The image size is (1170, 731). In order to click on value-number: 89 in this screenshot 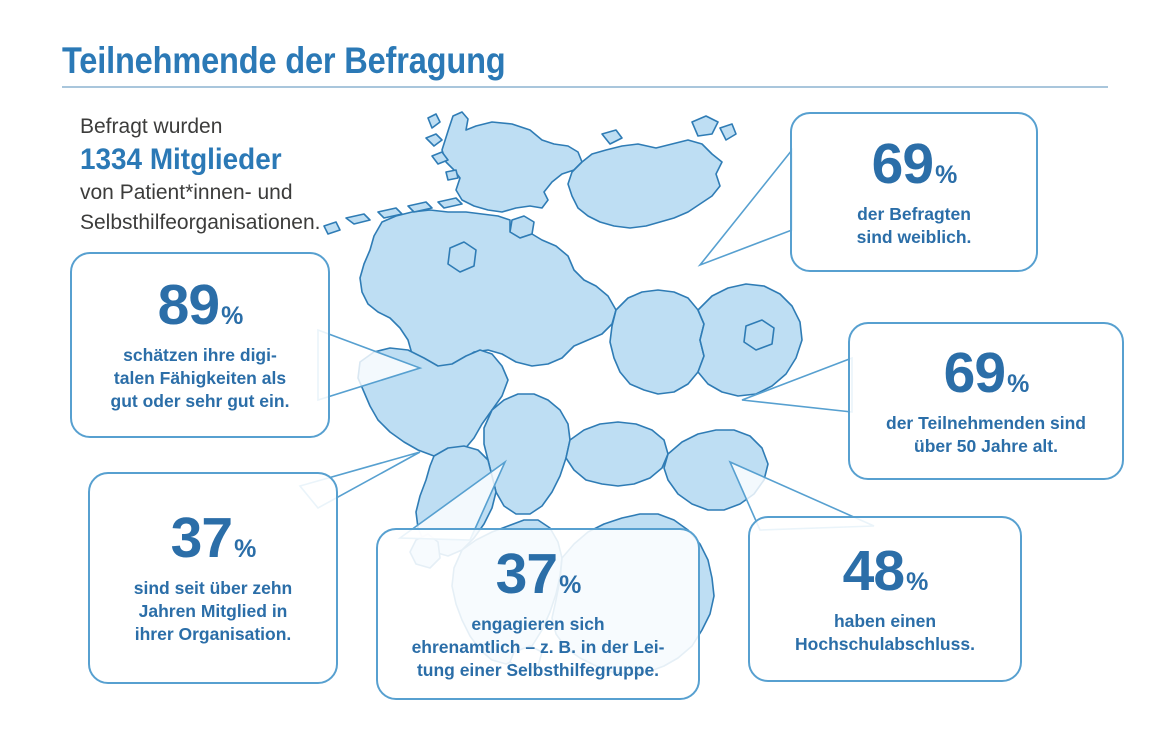, I will do `click(188, 305)`.